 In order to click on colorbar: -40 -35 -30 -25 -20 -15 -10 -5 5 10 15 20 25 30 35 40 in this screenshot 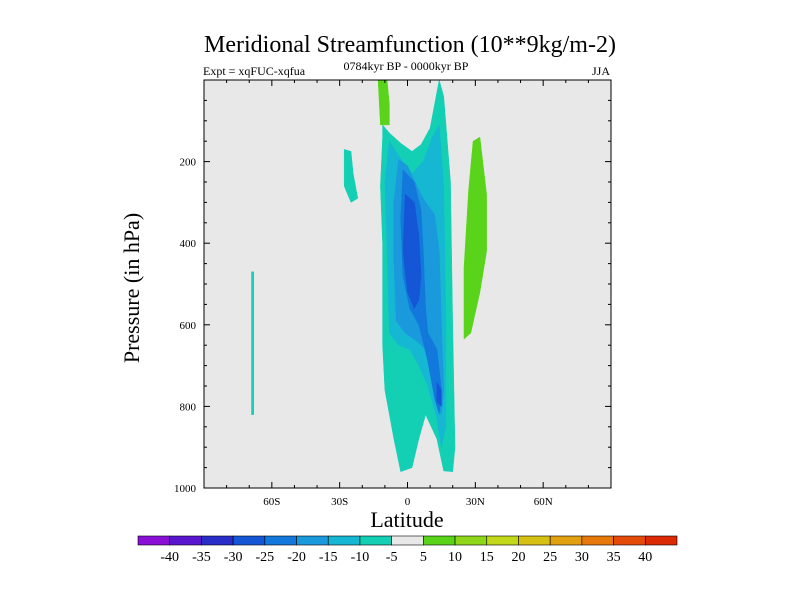, I will do `click(407, 550)`.